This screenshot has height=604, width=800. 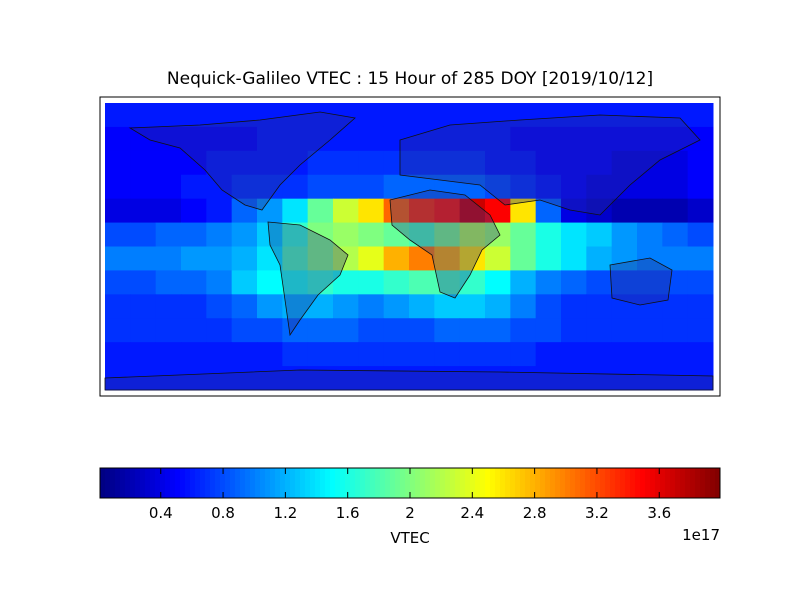 I want to click on colorbar-tick-label: 3.6, so click(x=659, y=513).